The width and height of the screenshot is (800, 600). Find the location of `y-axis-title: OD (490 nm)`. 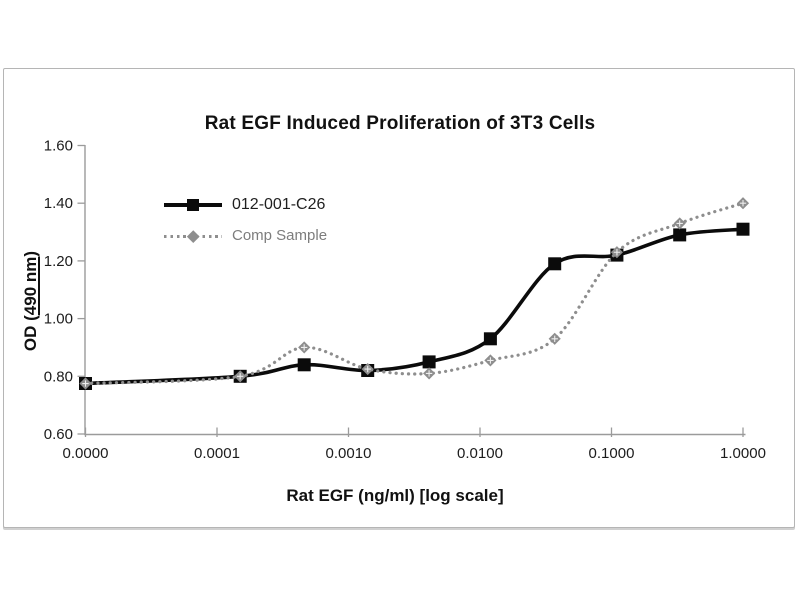

y-axis-title: OD (490 nm) is located at coordinates (33, 301).